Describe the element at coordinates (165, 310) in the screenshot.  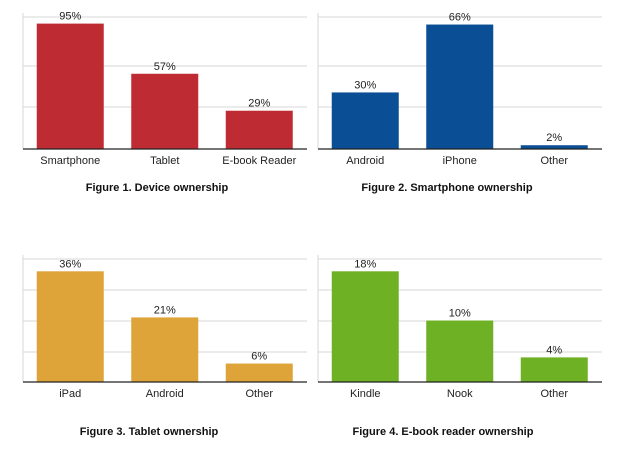
I see `tablet-ownership-value-label: 21%` at that location.